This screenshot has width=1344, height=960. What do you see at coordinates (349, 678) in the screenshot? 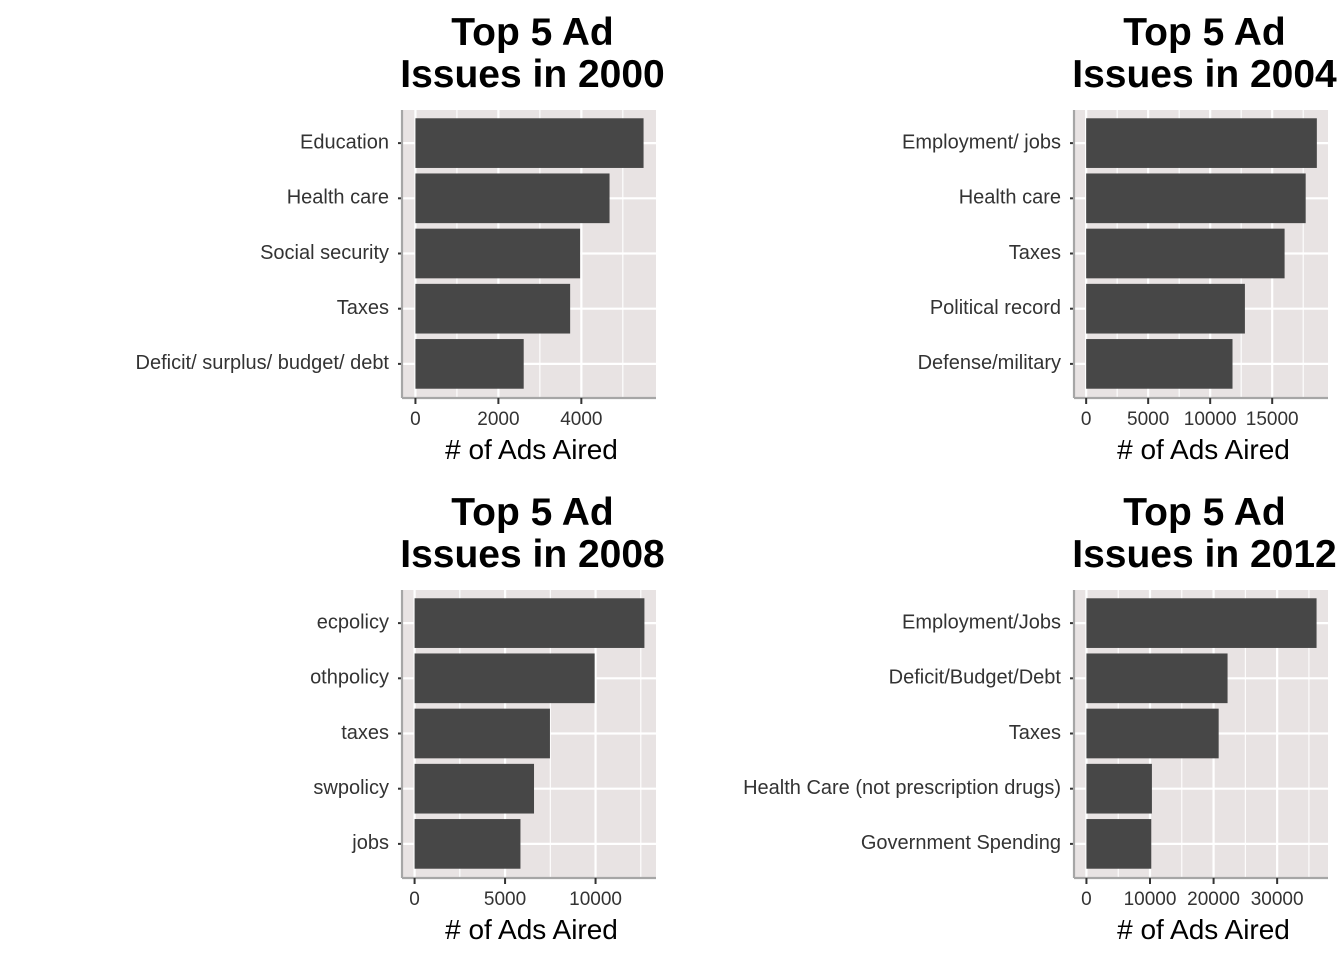
I see `category-label: othpolicy` at bounding box center [349, 678].